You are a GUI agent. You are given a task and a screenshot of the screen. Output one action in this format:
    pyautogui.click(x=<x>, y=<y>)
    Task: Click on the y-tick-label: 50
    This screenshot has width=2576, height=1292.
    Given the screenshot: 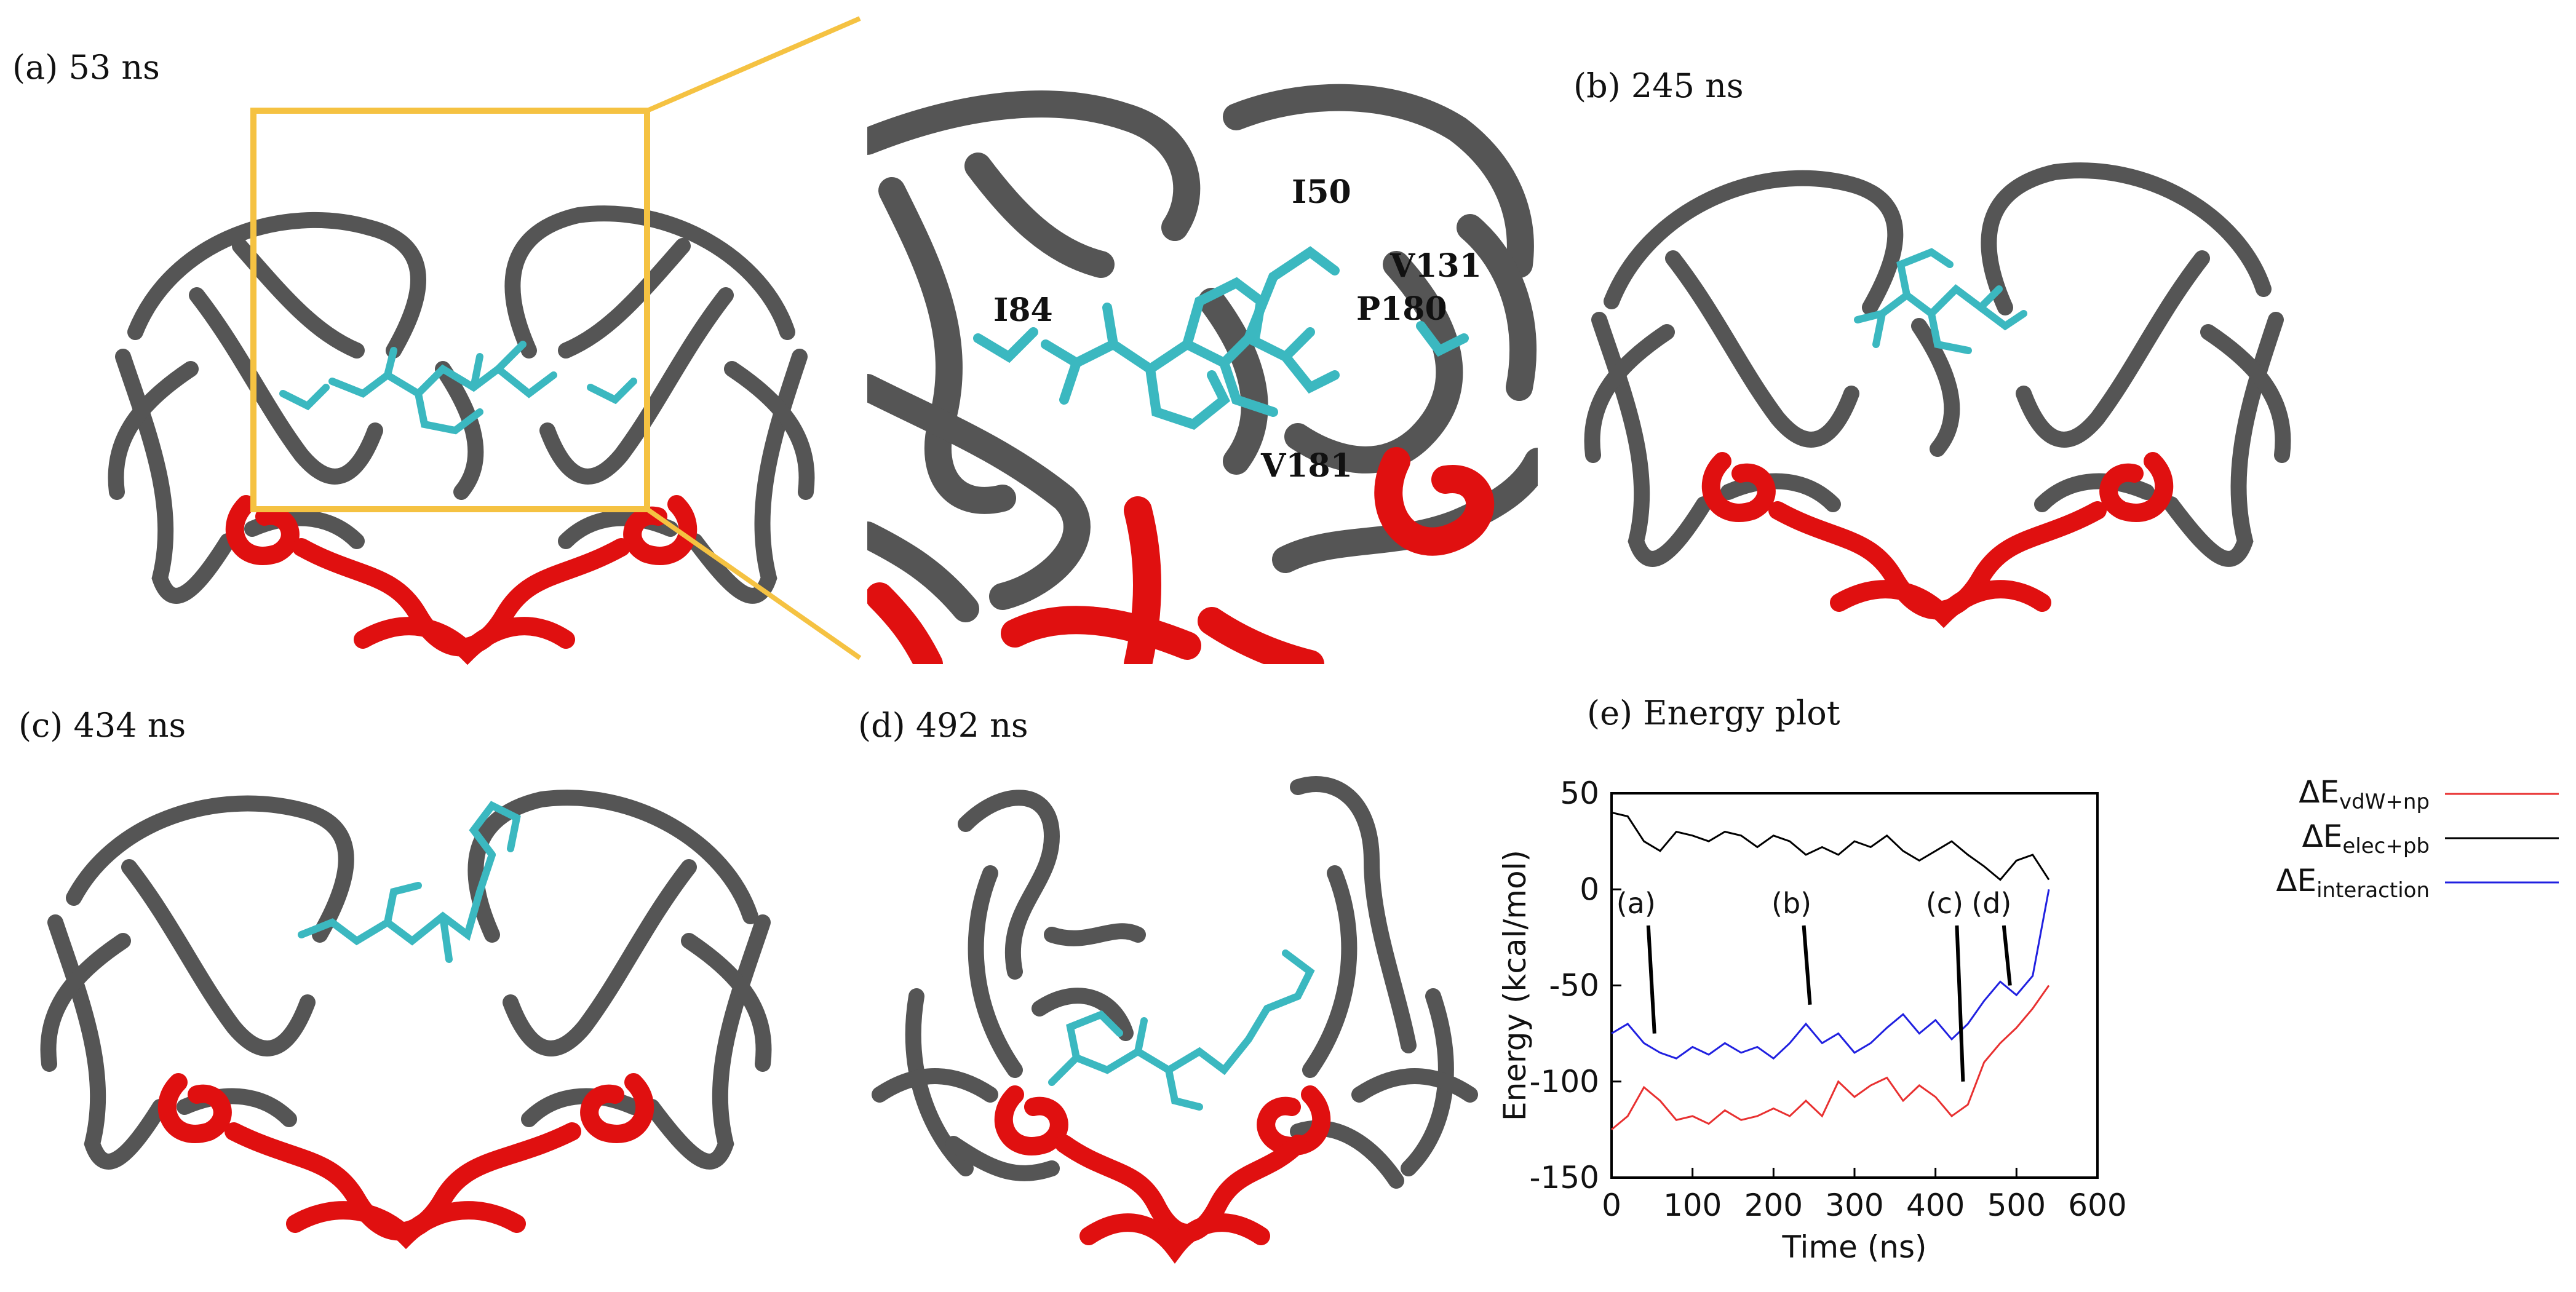 What is the action you would take?
    pyautogui.click(x=1579, y=793)
    